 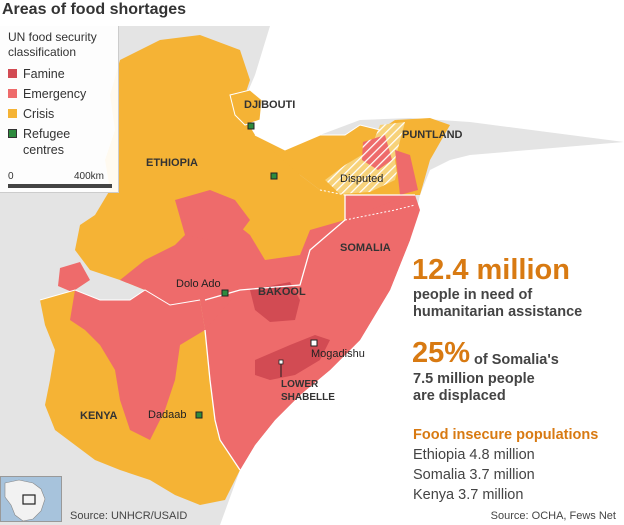 What do you see at coordinates (365, 248) in the screenshot?
I see `label-somalia: SOMALIA` at bounding box center [365, 248].